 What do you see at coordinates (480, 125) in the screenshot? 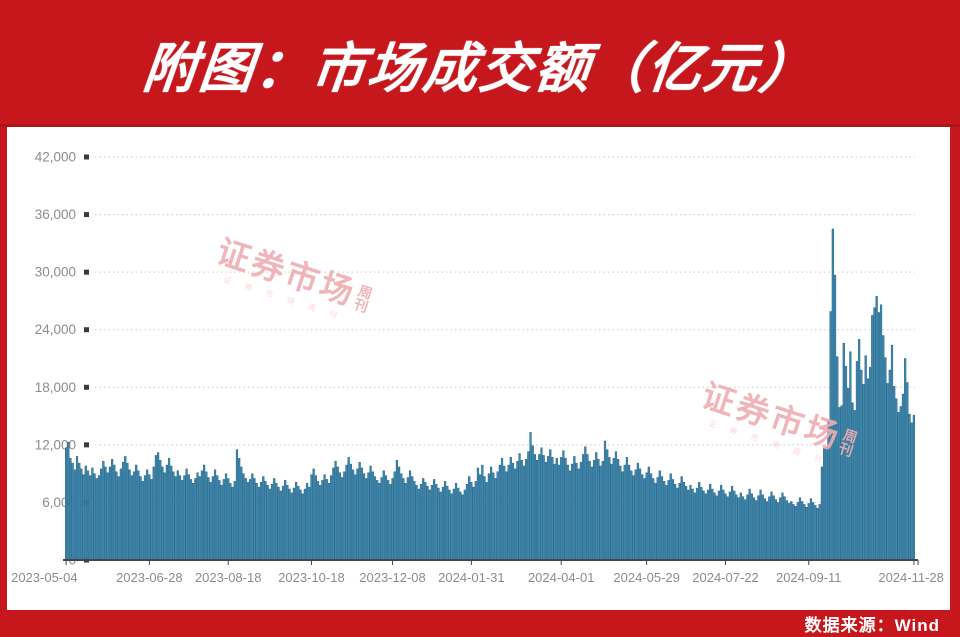
I see `header-bottom-edge` at bounding box center [480, 125].